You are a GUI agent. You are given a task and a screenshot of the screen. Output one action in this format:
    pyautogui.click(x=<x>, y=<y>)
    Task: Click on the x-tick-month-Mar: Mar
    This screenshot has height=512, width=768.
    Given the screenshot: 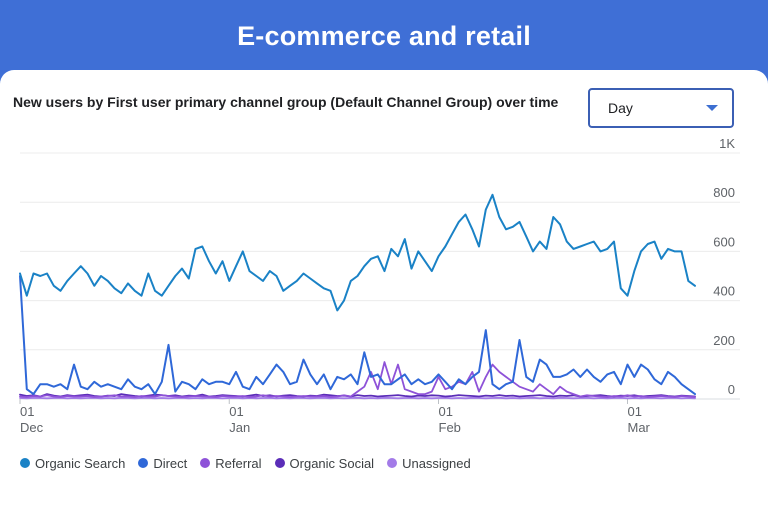 What is the action you would take?
    pyautogui.click(x=639, y=427)
    